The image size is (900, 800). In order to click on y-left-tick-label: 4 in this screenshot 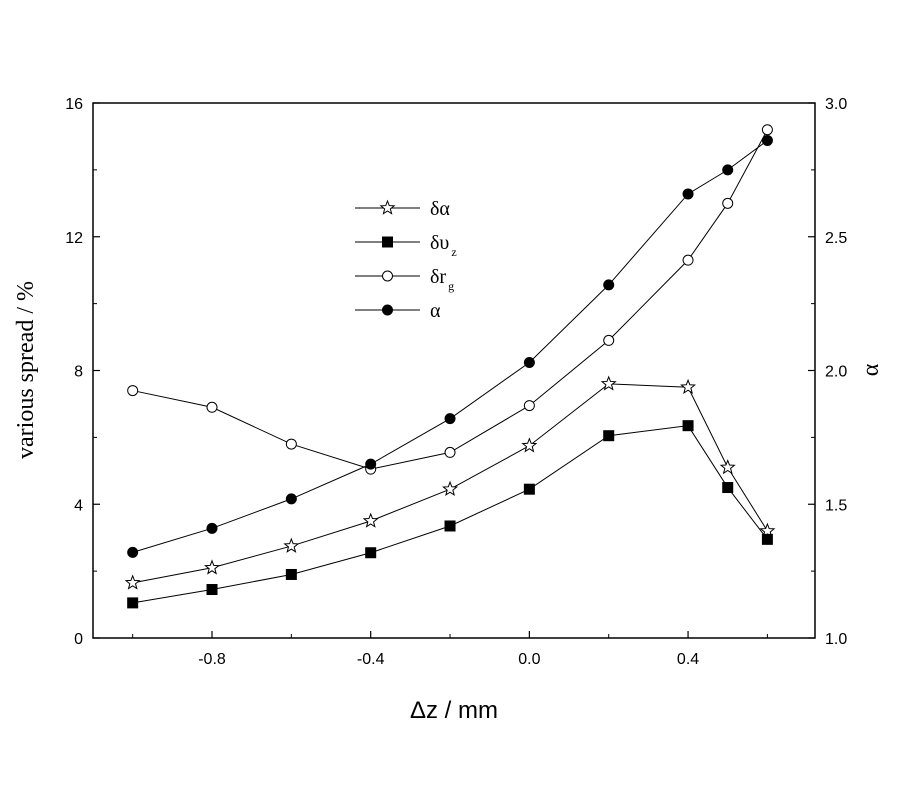, I will do `click(78, 505)`.